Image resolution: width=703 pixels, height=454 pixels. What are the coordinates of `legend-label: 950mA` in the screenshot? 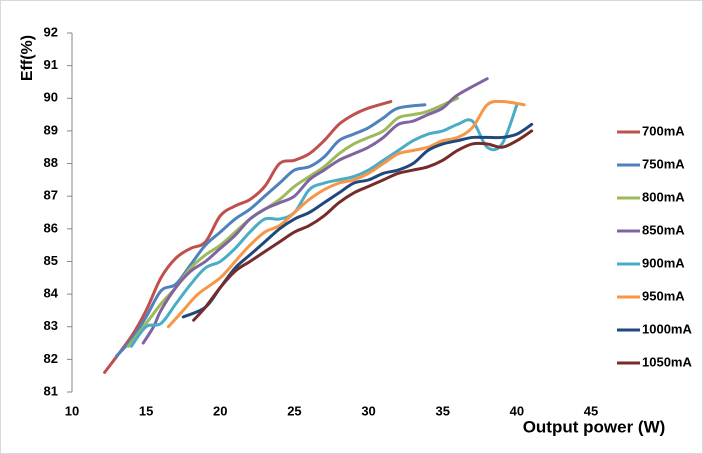 It's located at (663, 295).